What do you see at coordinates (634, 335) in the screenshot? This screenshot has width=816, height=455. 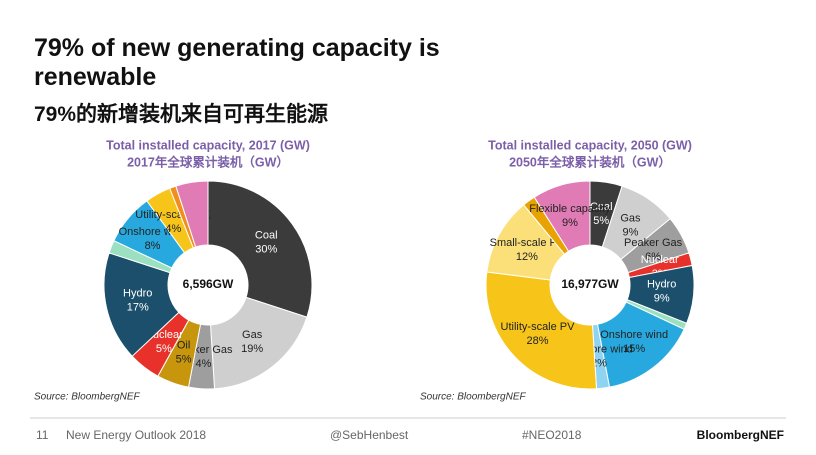 I see `slice-label: Onshore wind` at bounding box center [634, 335].